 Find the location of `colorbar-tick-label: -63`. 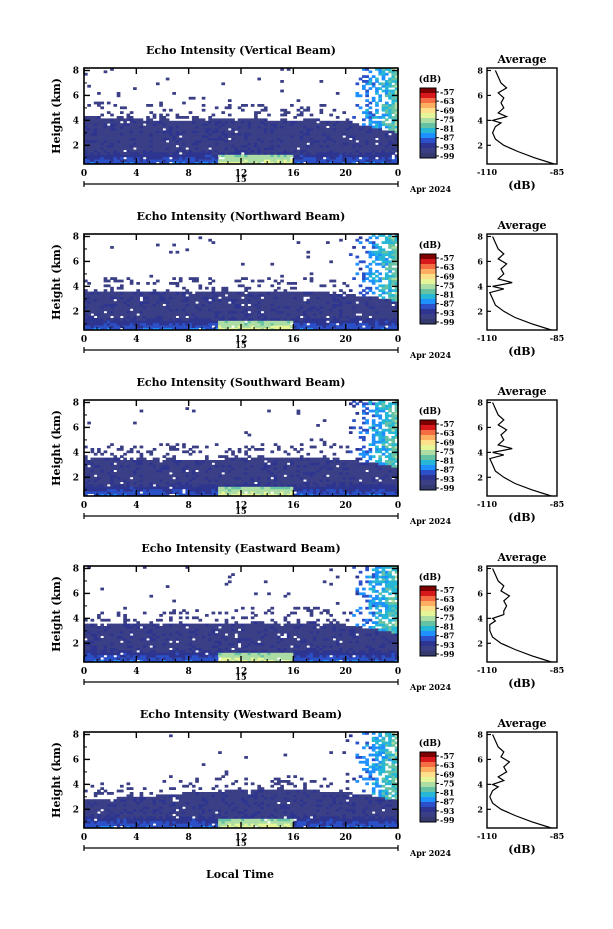

colorbar-tick-label: -63 is located at coordinates (447, 101).